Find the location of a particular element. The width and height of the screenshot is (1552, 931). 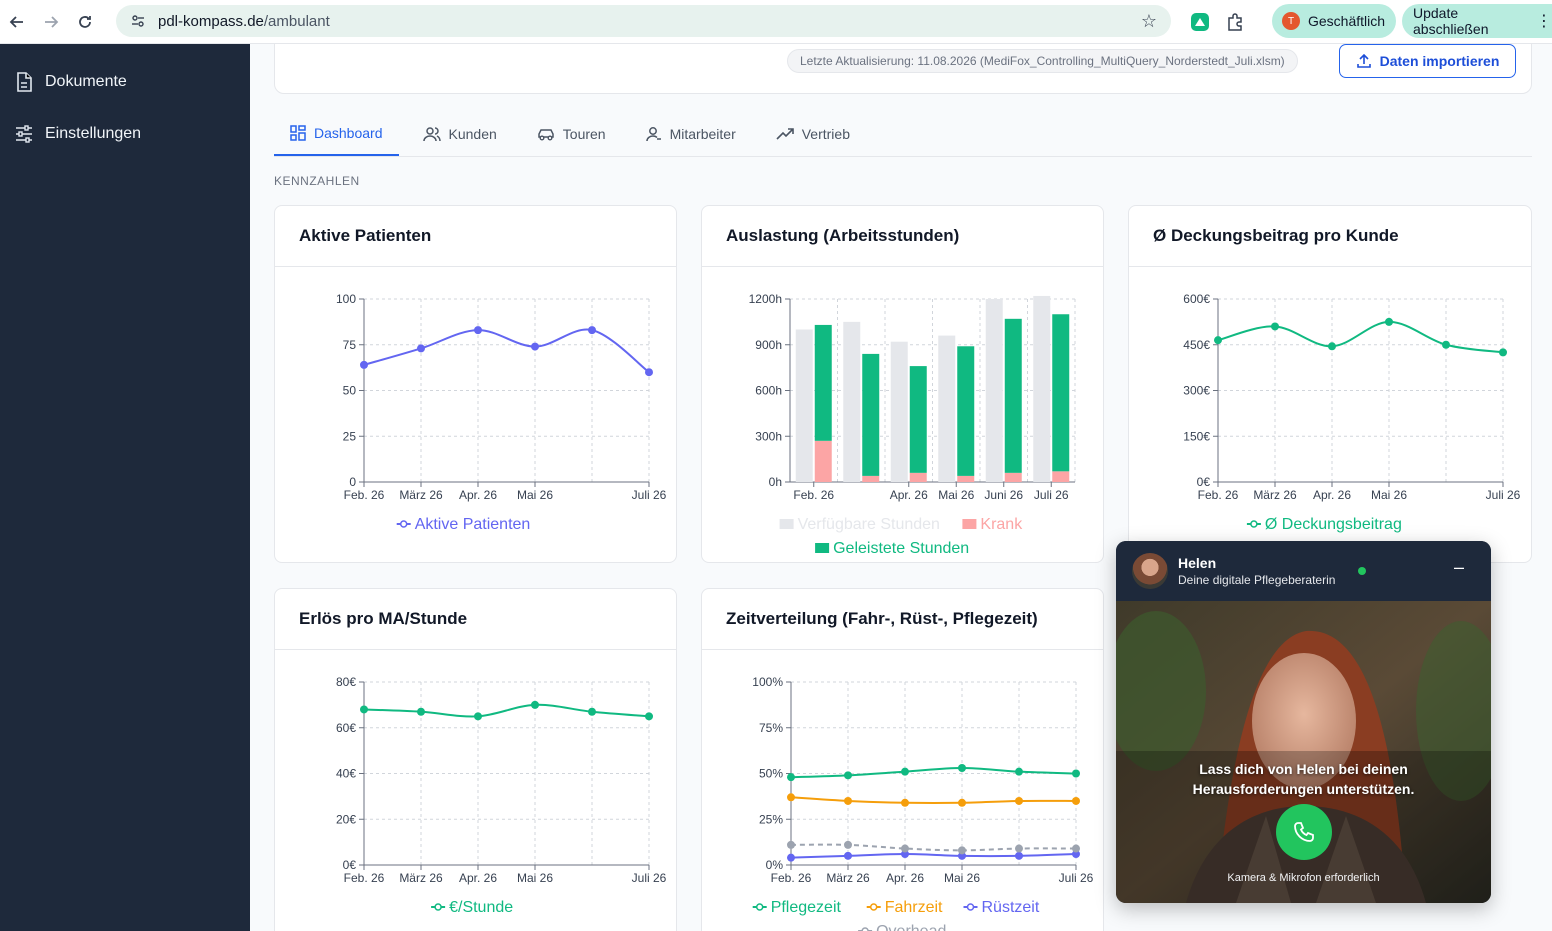

y-tick-label: 600h is located at coordinates (768, 391).